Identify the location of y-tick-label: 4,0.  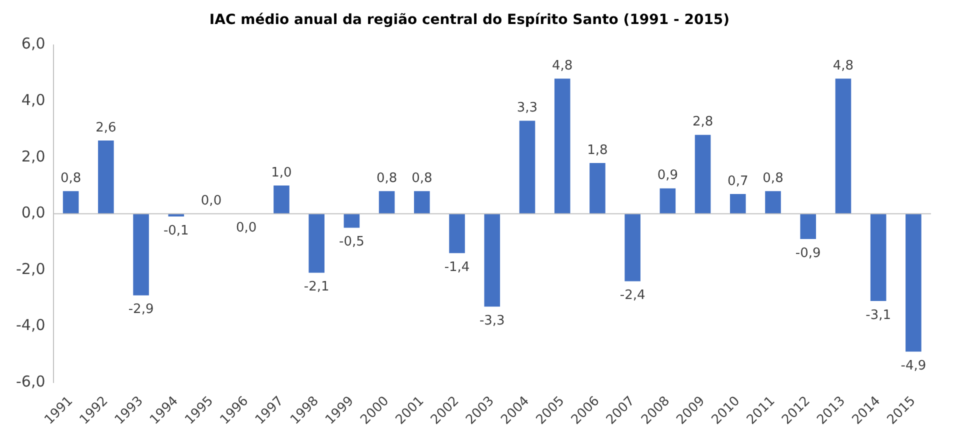
(33, 99).